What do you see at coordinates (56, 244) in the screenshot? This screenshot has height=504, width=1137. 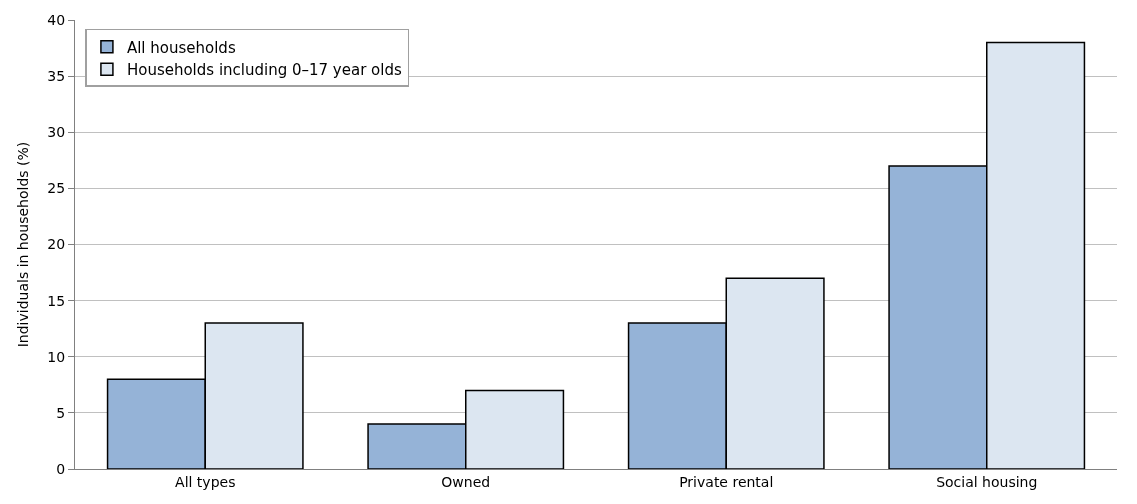 I see `y-tick-label: 20` at bounding box center [56, 244].